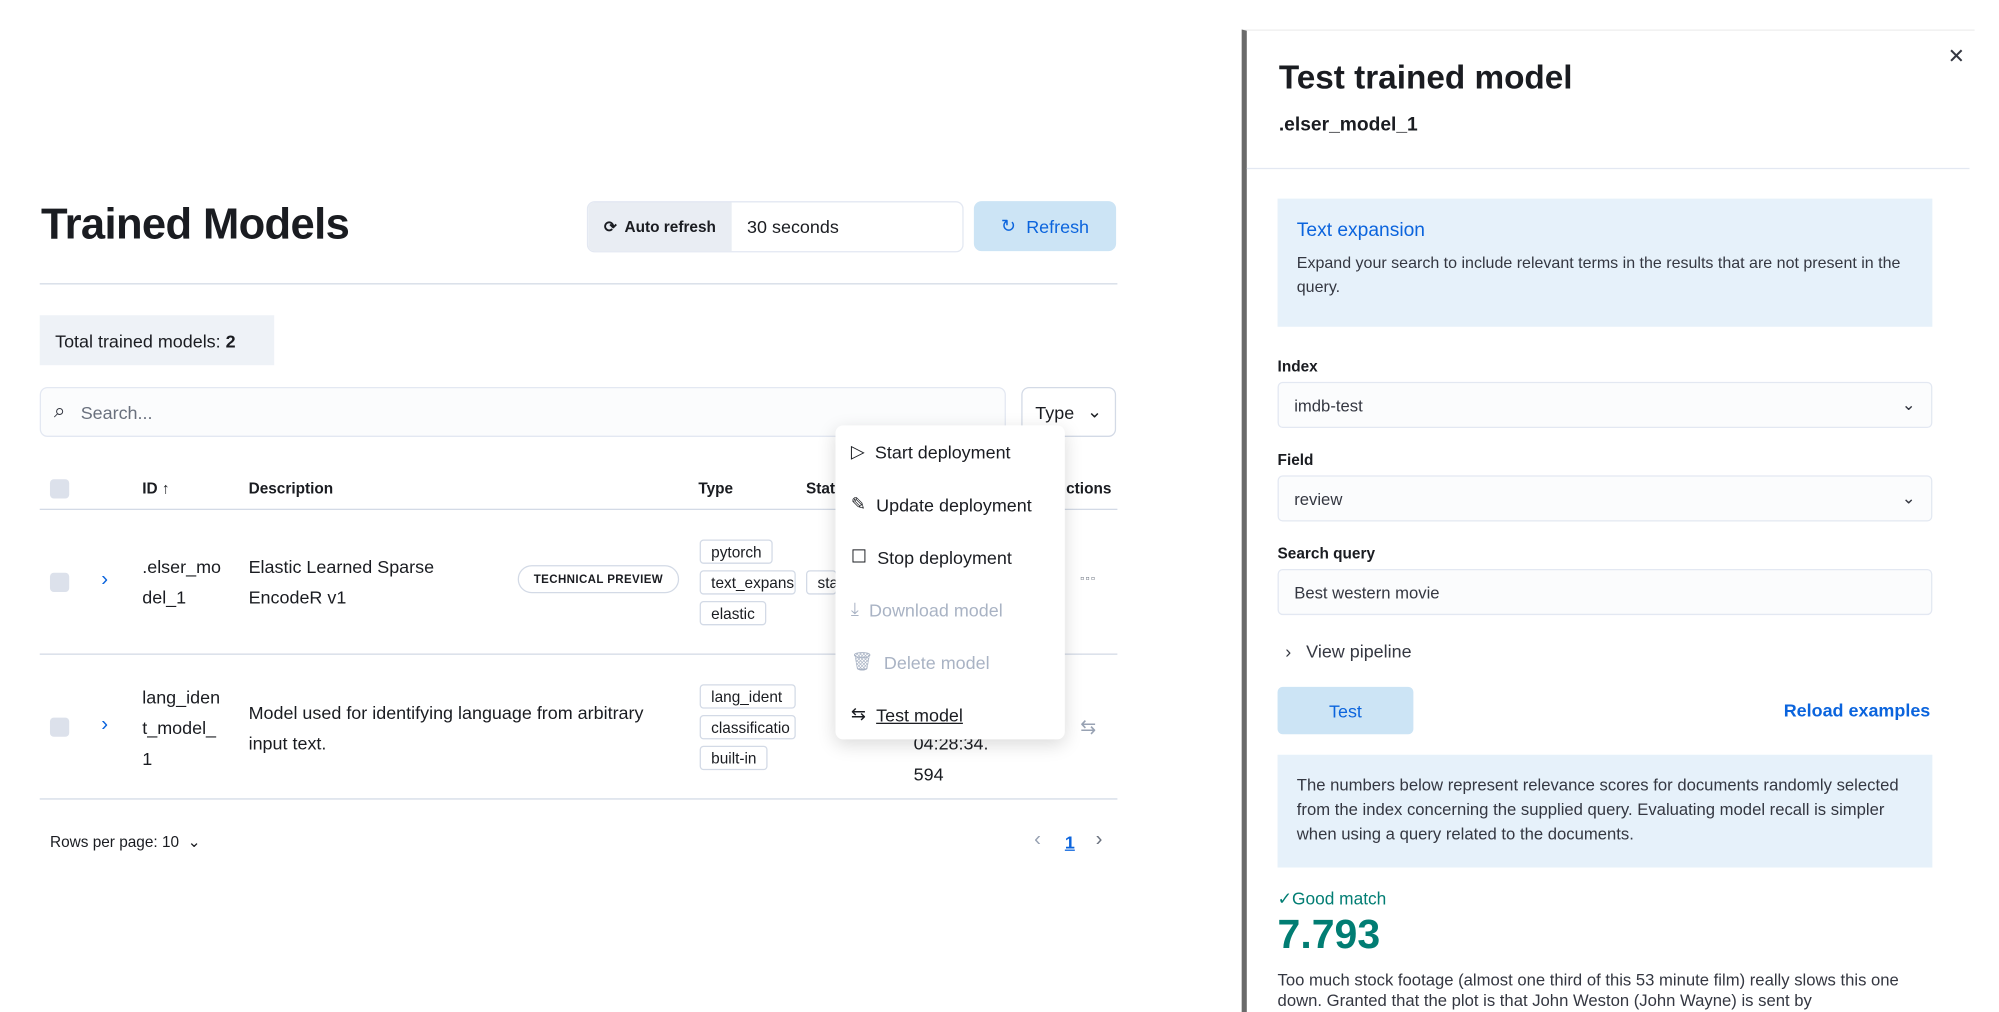 The image size is (1999, 1012). I want to click on field-label: Field, so click(1295, 460).